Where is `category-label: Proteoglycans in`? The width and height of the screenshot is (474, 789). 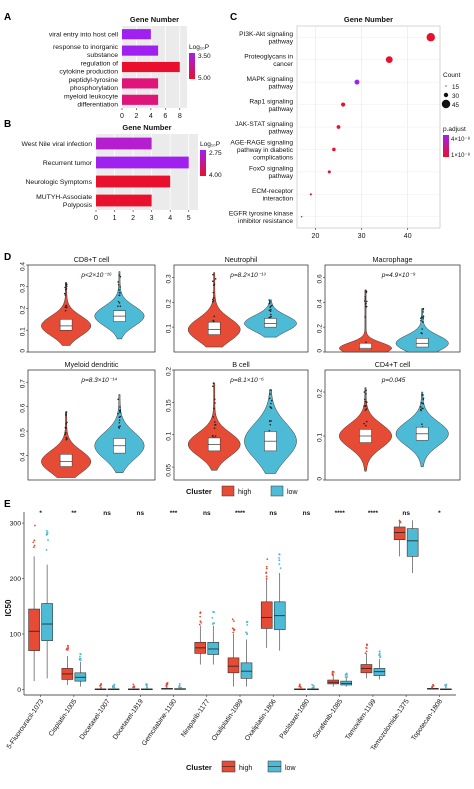 category-label: Proteoglycans in is located at coordinates (268, 56).